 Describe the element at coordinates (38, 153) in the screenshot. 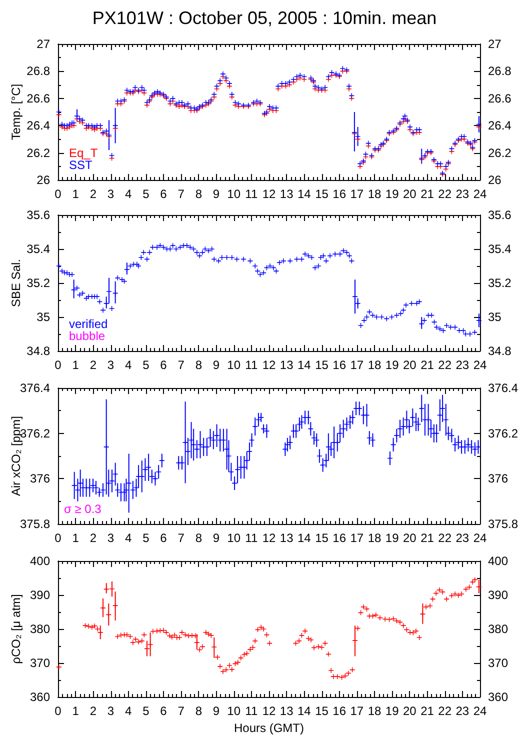

I see `y-tick-label: 26.2` at that location.